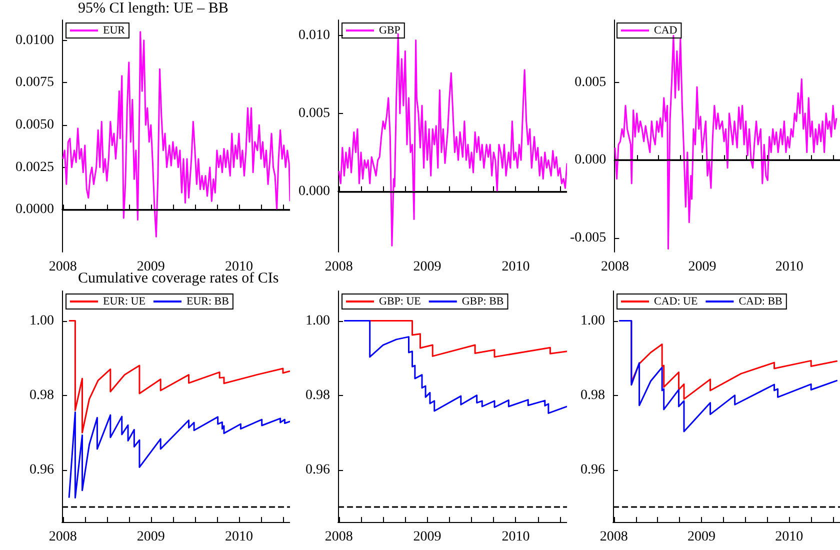 This screenshot has width=840, height=550. What do you see at coordinates (35, 210) in the screenshot?
I see `y-tick-label: 0.0000` at bounding box center [35, 210].